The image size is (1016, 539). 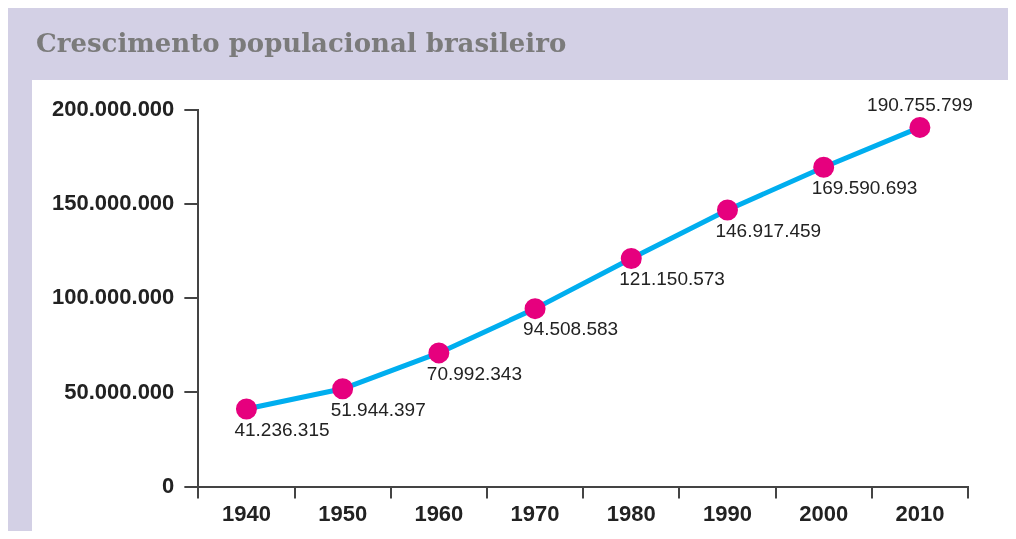 What do you see at coordinates (571, 329) in the screenshot?
I see `data-label: 94.508.583` at bounding box center [571, 329].